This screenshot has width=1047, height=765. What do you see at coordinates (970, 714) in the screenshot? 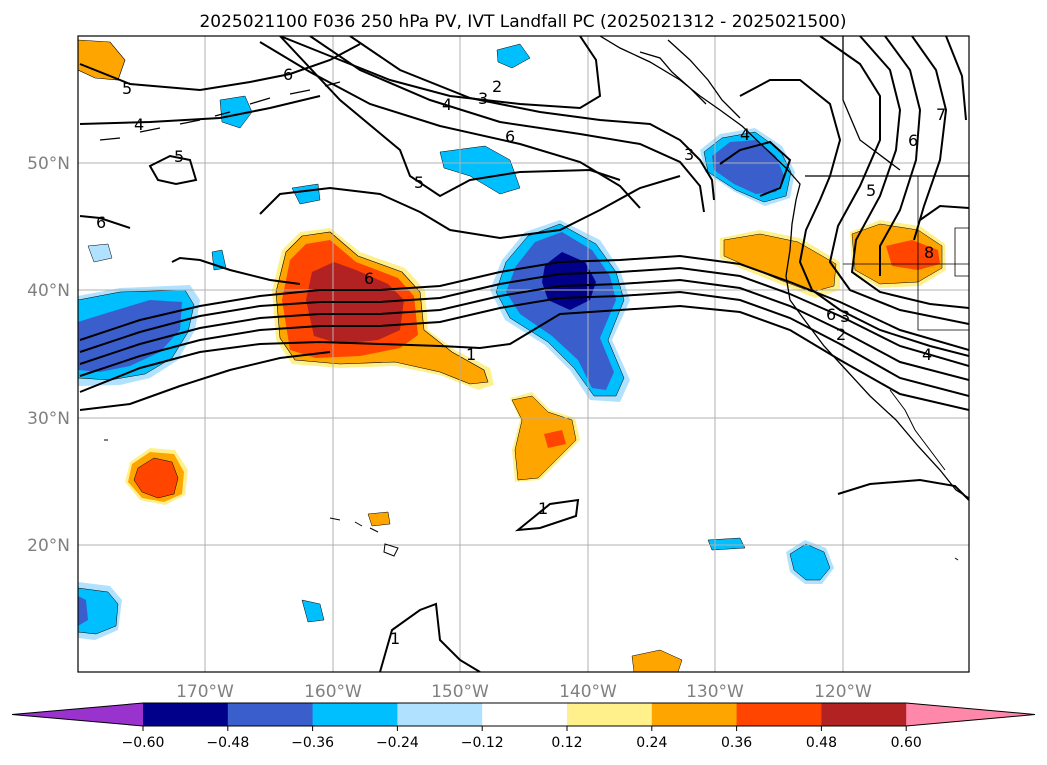
I see `colorbar-extend-high` at bounding box center [970, 714].